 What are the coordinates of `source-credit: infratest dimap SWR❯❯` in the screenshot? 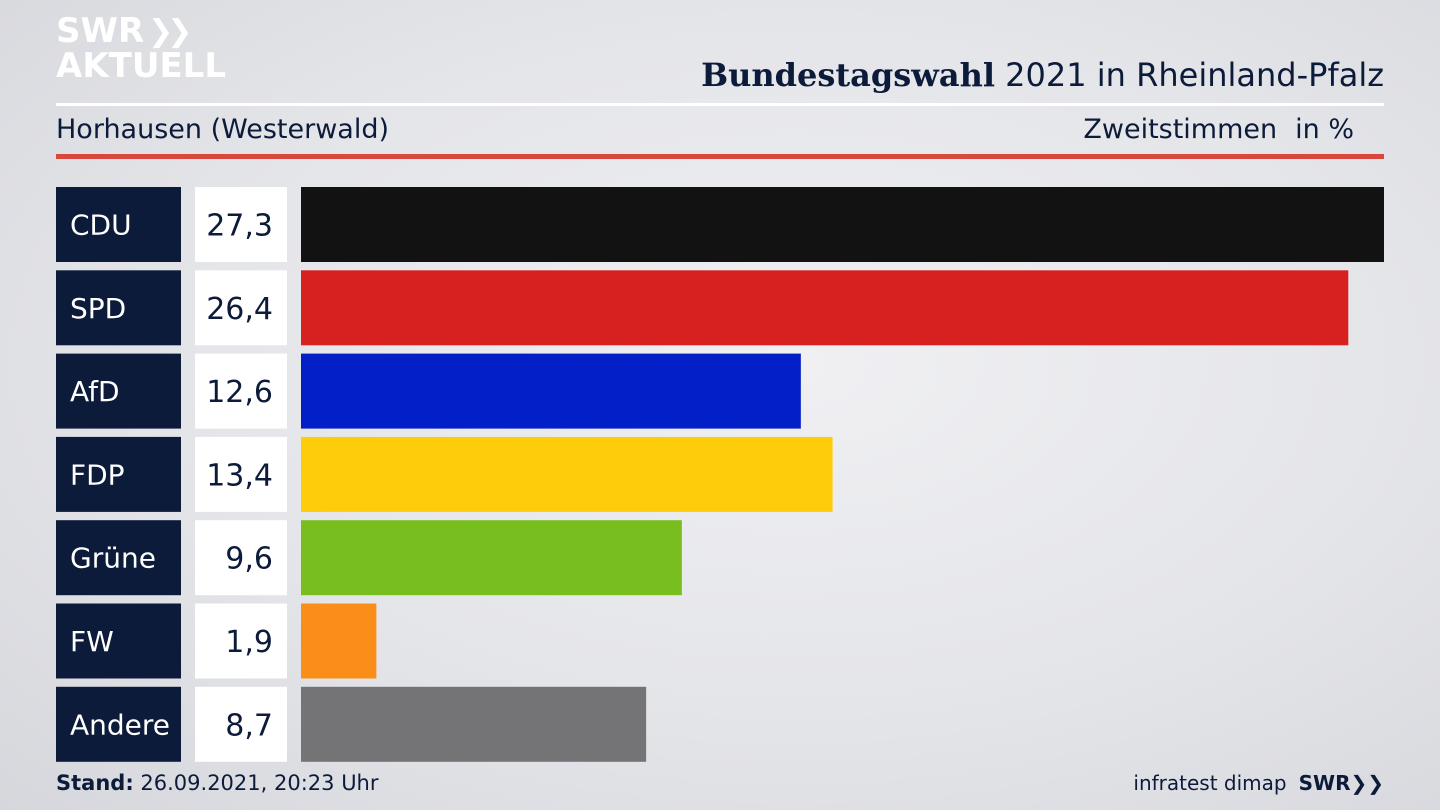 It's located at (1258, 783).